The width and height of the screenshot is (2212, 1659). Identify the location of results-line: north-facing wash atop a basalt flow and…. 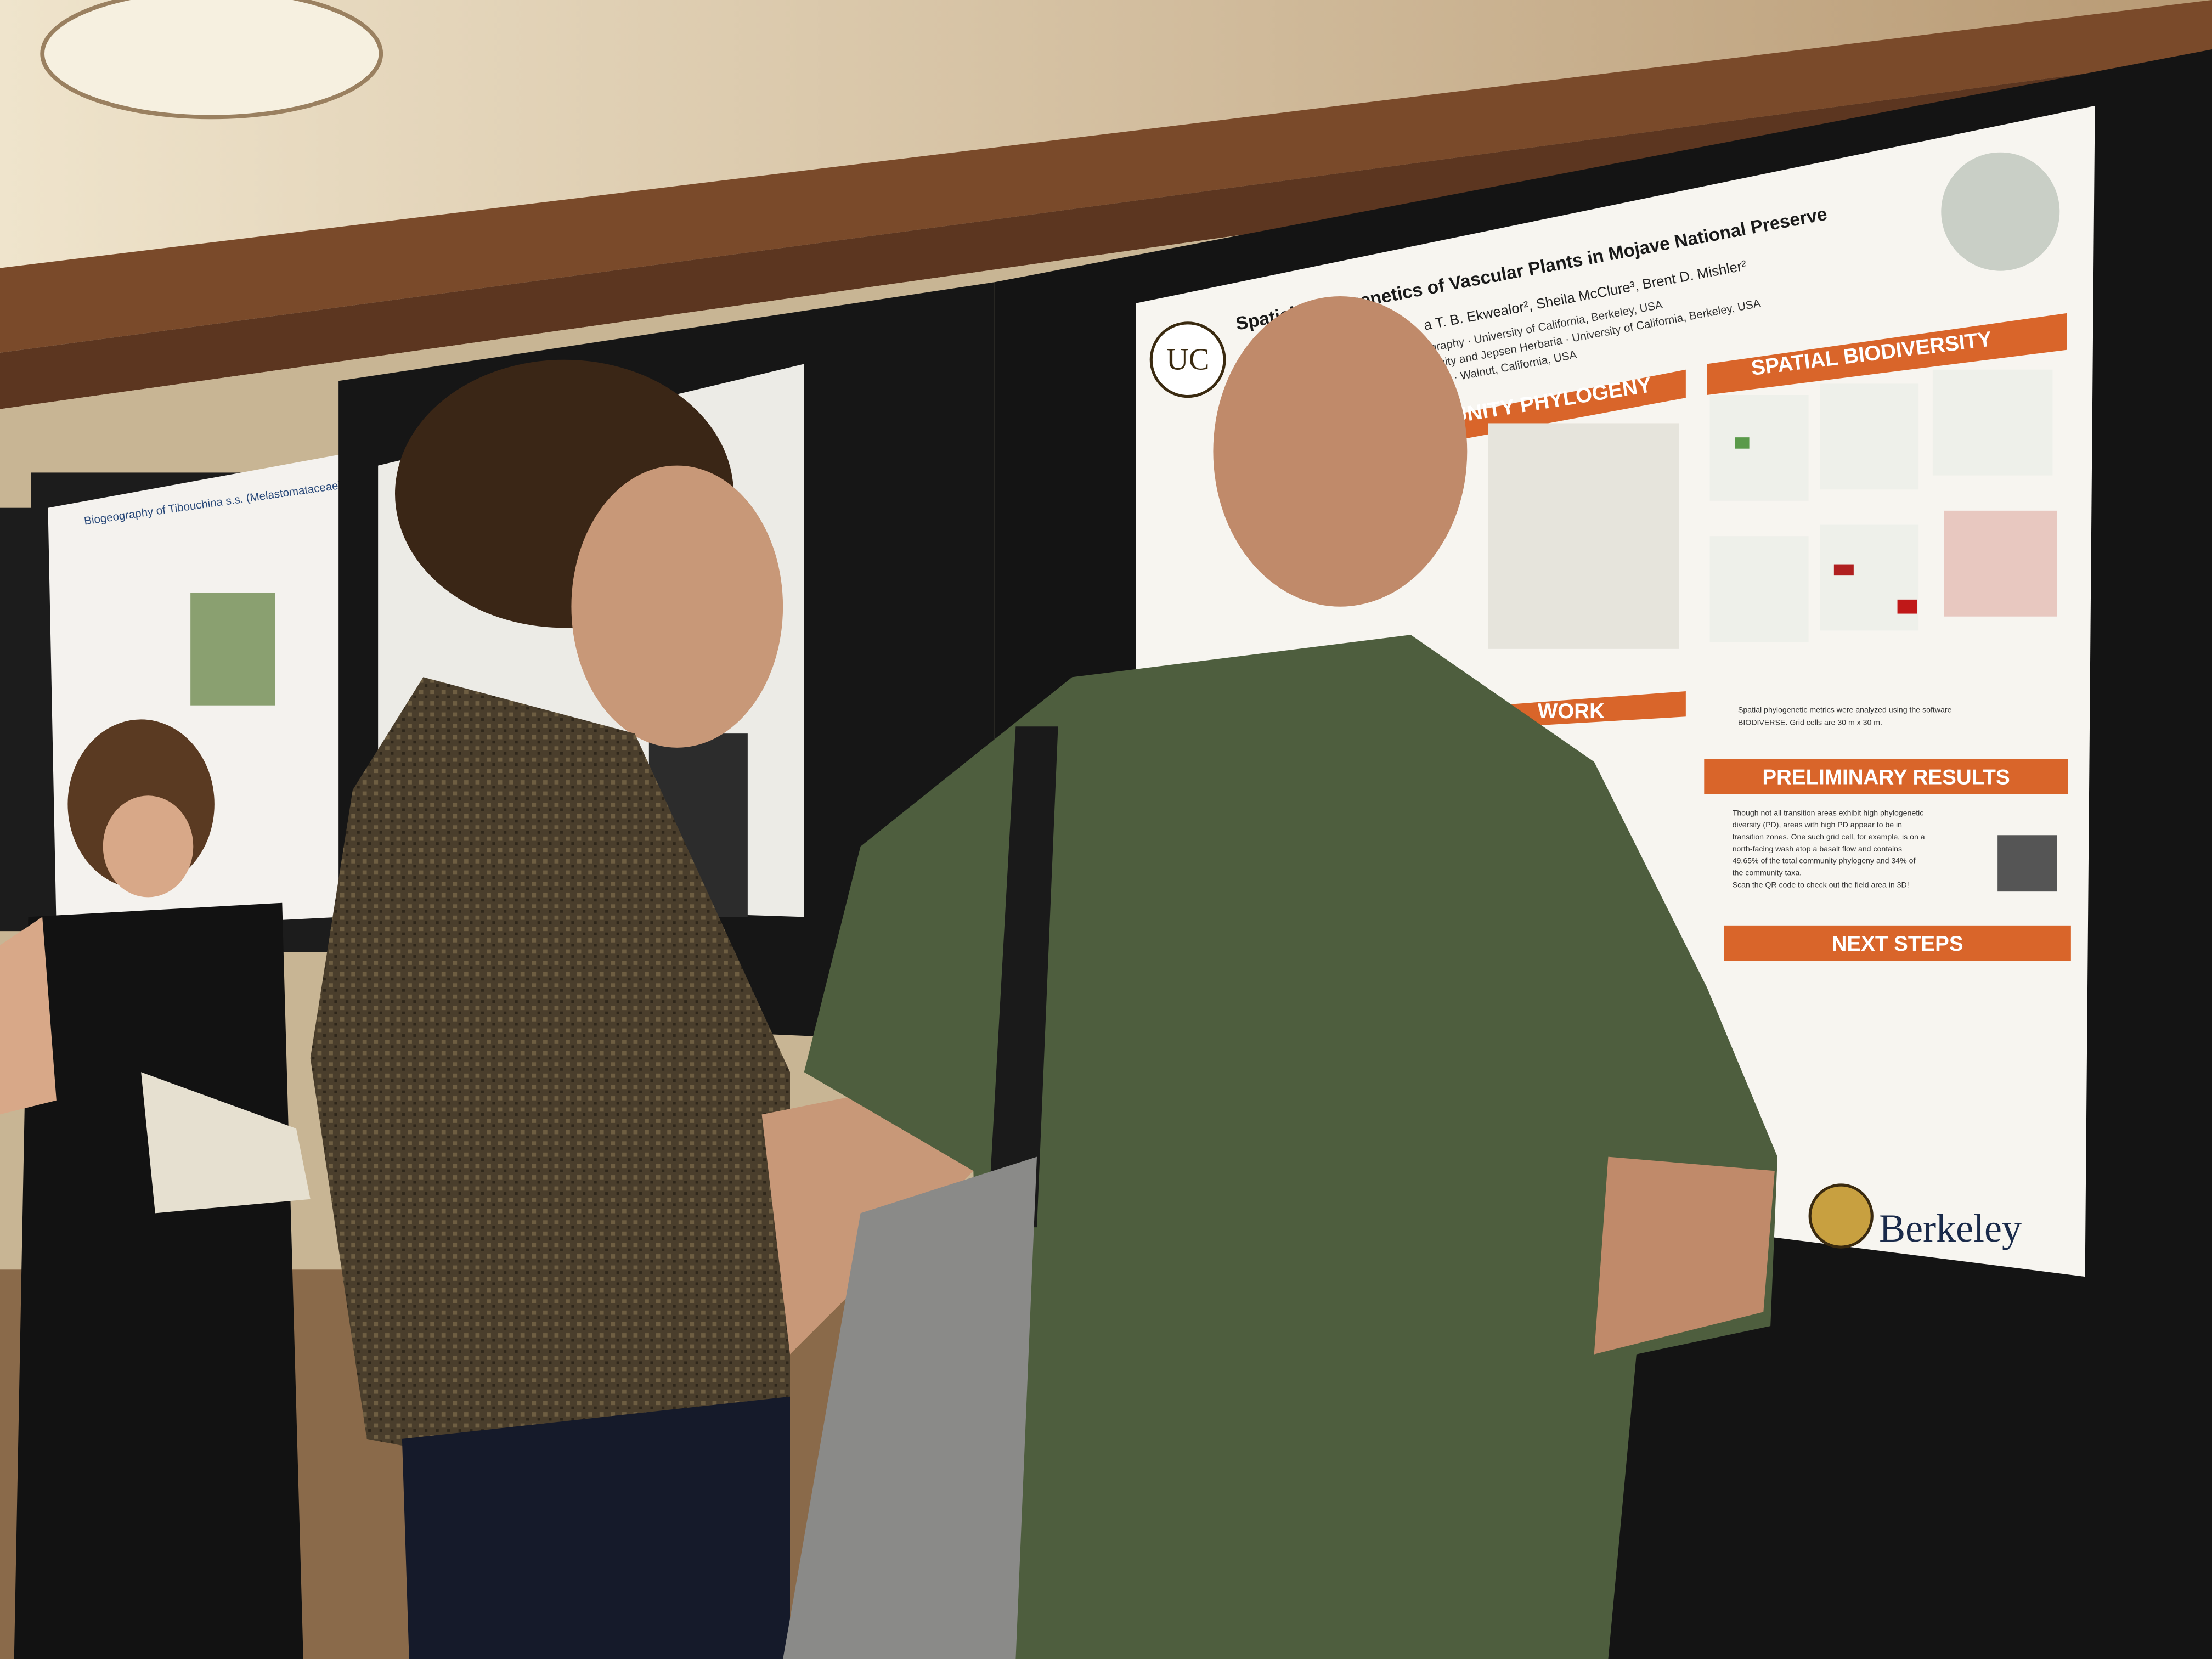
(1817, 849).